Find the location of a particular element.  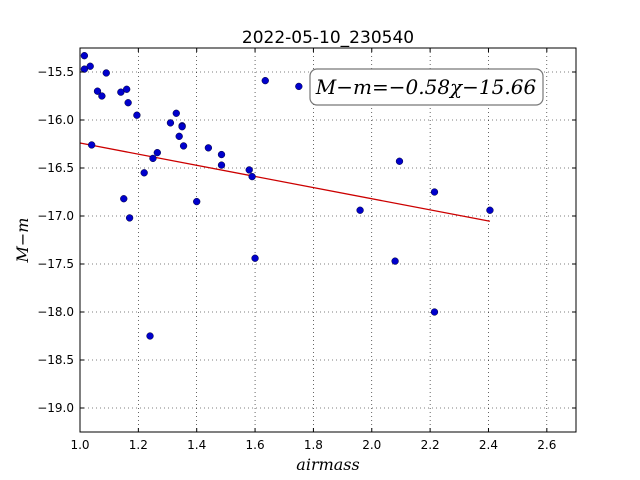

y-tick-label: −17.5 is located at coordinates (55, 264).